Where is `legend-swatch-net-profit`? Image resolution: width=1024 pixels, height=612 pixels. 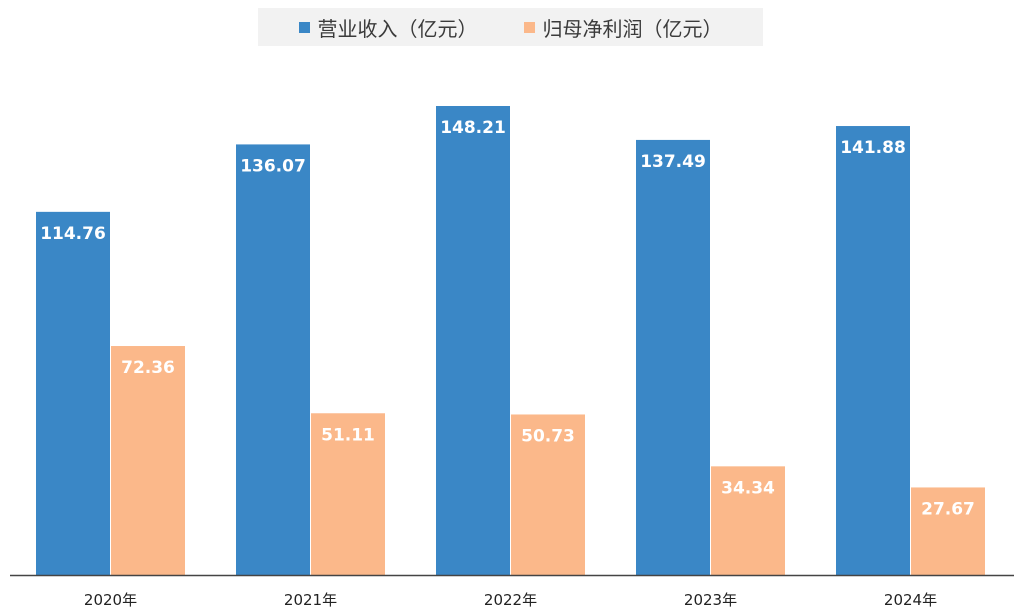 legend-swatch-net-profit is located at coordinates (529, 27).